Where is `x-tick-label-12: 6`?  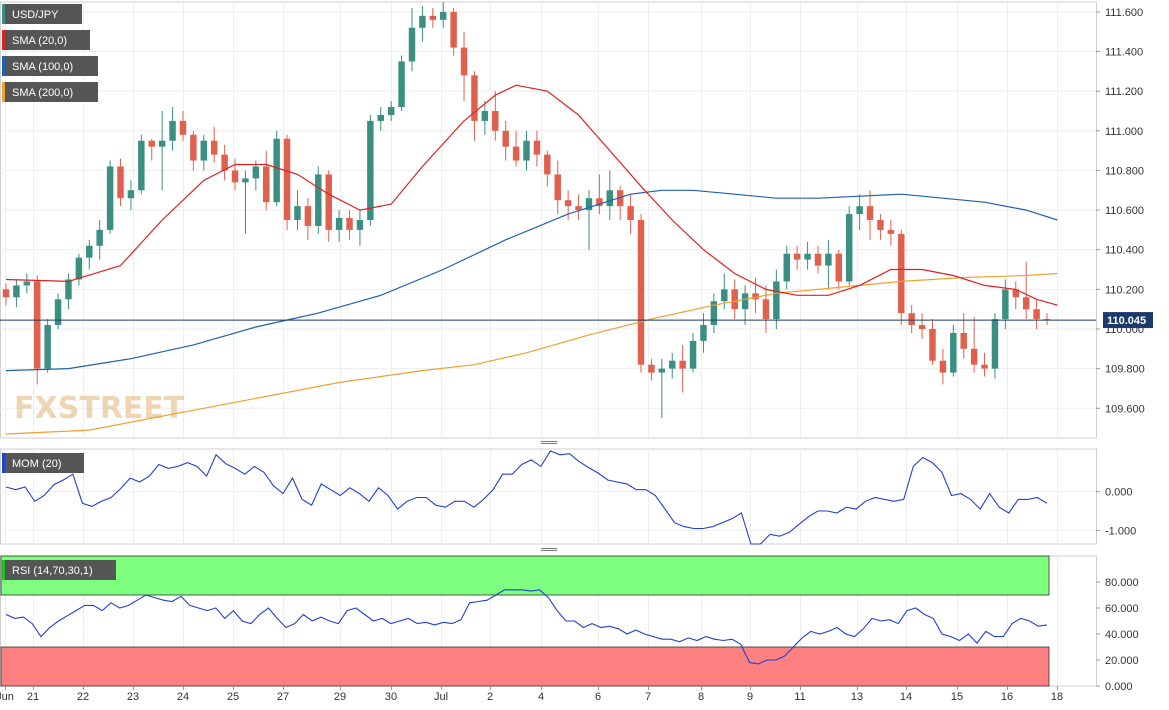
x-tick-label-12: 6 is located at coordinates (598, 697).